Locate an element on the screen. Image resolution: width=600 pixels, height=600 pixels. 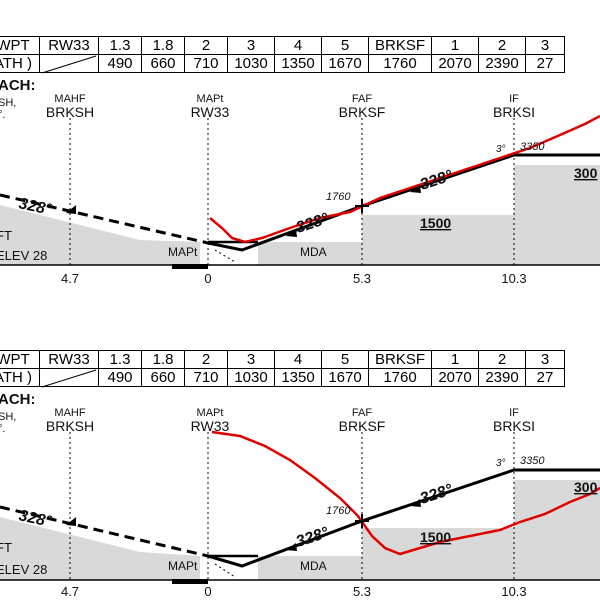
table-cell: 1350 is located at coordinates (298, 63).